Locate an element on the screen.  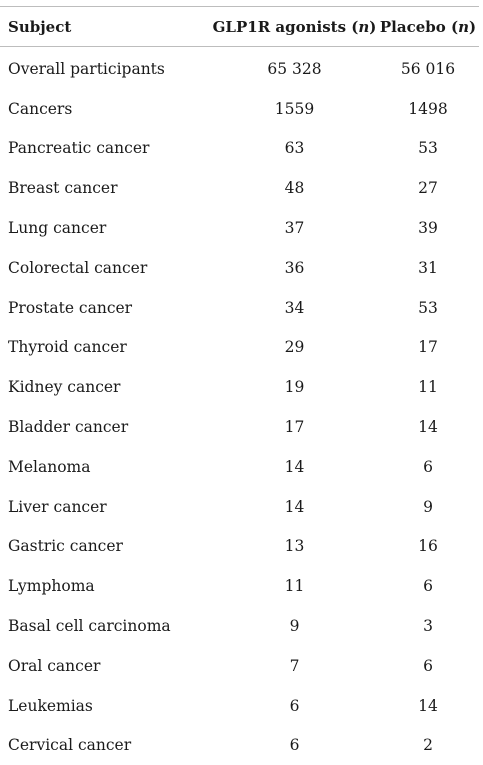
table-row: Bladder cancer 17 14 is located at coordinates (239, 427).